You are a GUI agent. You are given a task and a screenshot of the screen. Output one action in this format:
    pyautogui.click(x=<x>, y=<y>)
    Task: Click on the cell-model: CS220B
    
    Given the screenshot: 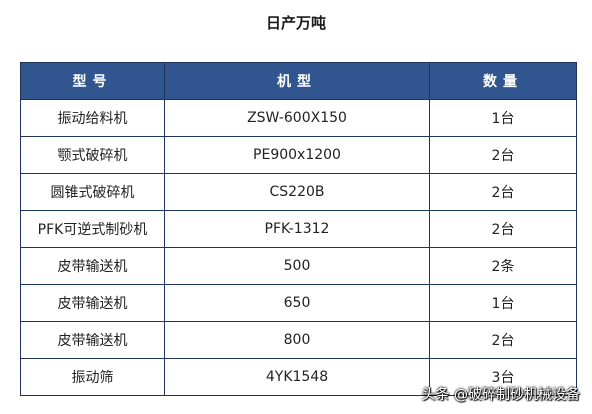 What is the action you would take?
    pyautogui.click(x=297, y=192)
    